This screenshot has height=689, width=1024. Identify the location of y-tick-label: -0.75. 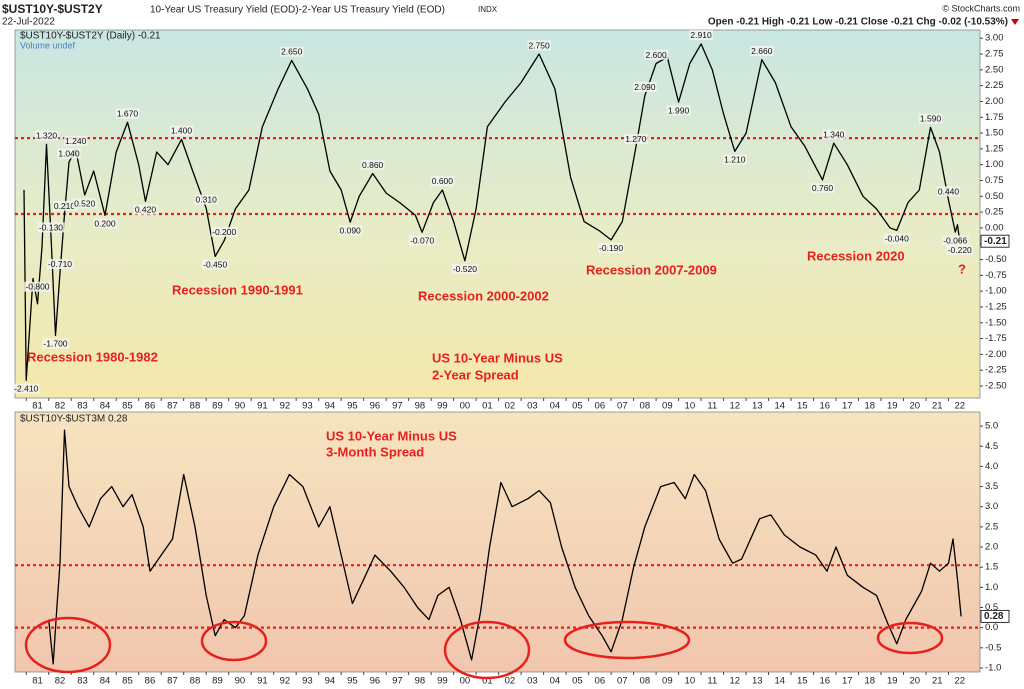
(996, 275).